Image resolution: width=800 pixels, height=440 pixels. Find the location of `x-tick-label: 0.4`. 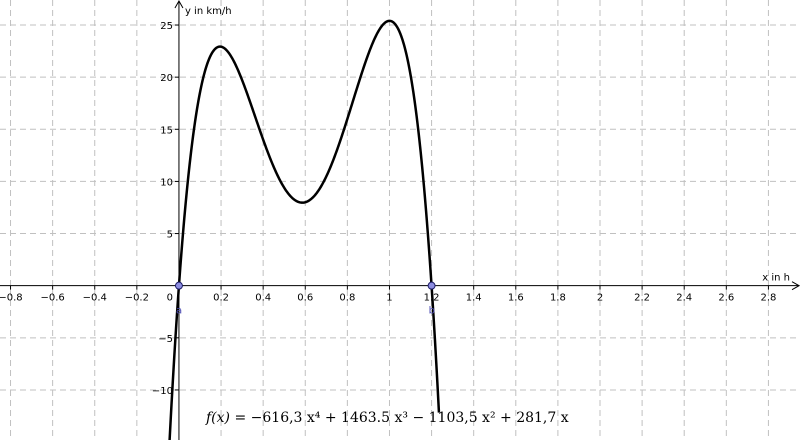

x-tick-label: 0.4 is located at coordinates (263, 298).